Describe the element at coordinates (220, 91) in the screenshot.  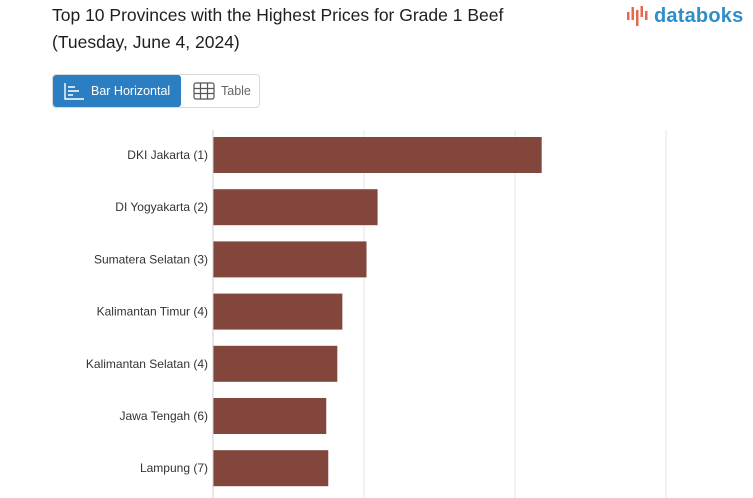
I see `tab-table: Table` at that location.